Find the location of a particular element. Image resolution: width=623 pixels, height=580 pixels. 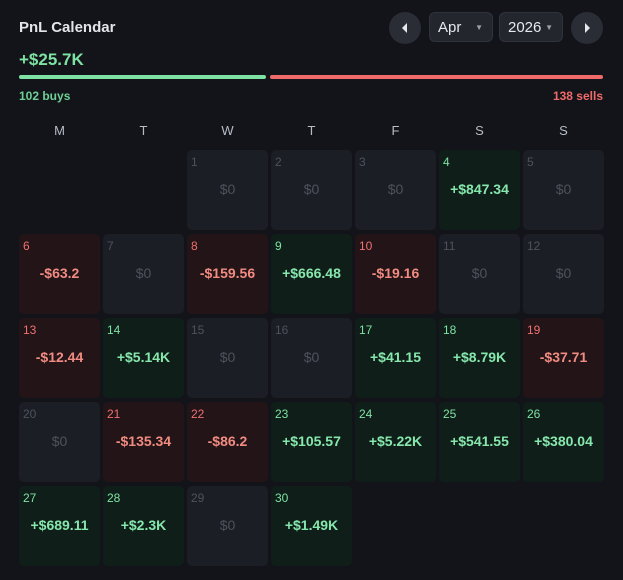

calendar-day-cell: 24 +$5.22K is located at coordinates (395, 442).